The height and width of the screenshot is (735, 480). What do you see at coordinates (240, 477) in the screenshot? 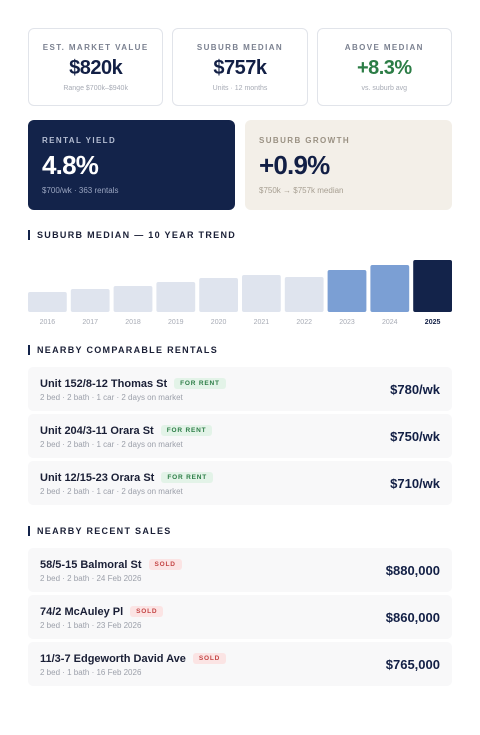
I see `rental-title: Unit 12/15-23 Orara St FOR RENT` at bounding box center [240, 477].